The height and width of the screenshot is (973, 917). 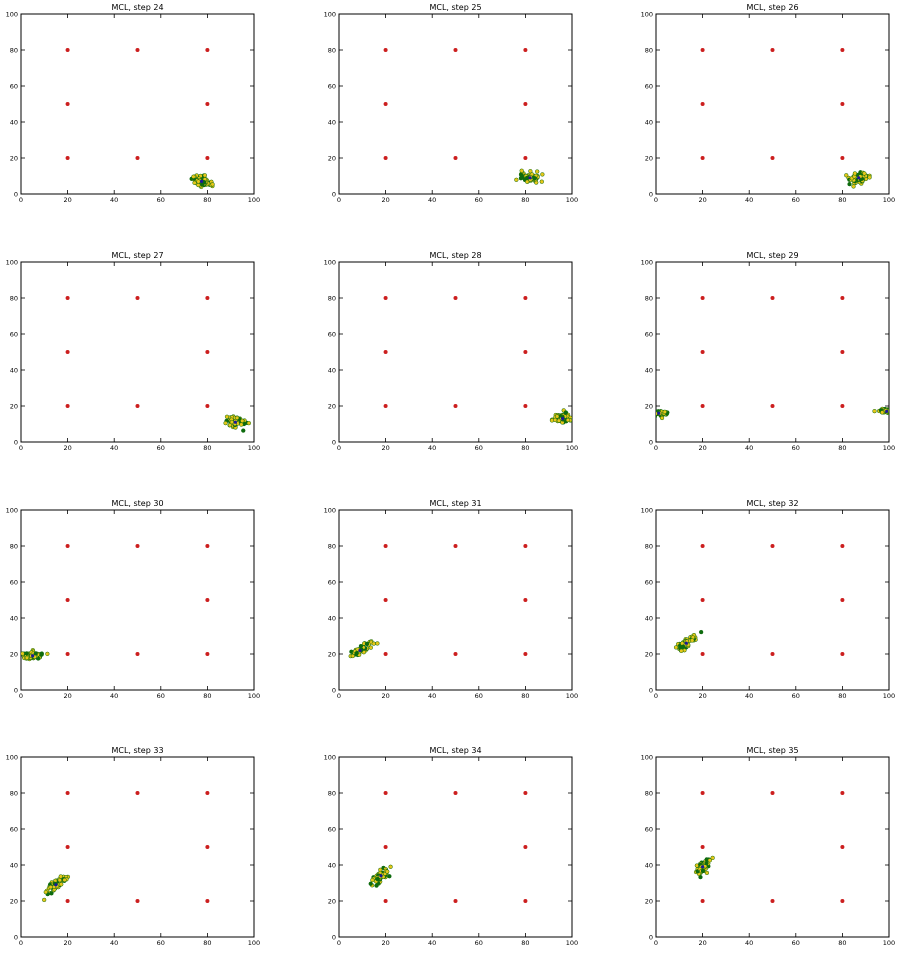 What do you see at coordinates (451, 103) in the screenshot?
I see `mcl-subplot: MCL, step 25 0 20 40 60 80 100 0 20 40 60 80 100` at bounding box center [451, 103].